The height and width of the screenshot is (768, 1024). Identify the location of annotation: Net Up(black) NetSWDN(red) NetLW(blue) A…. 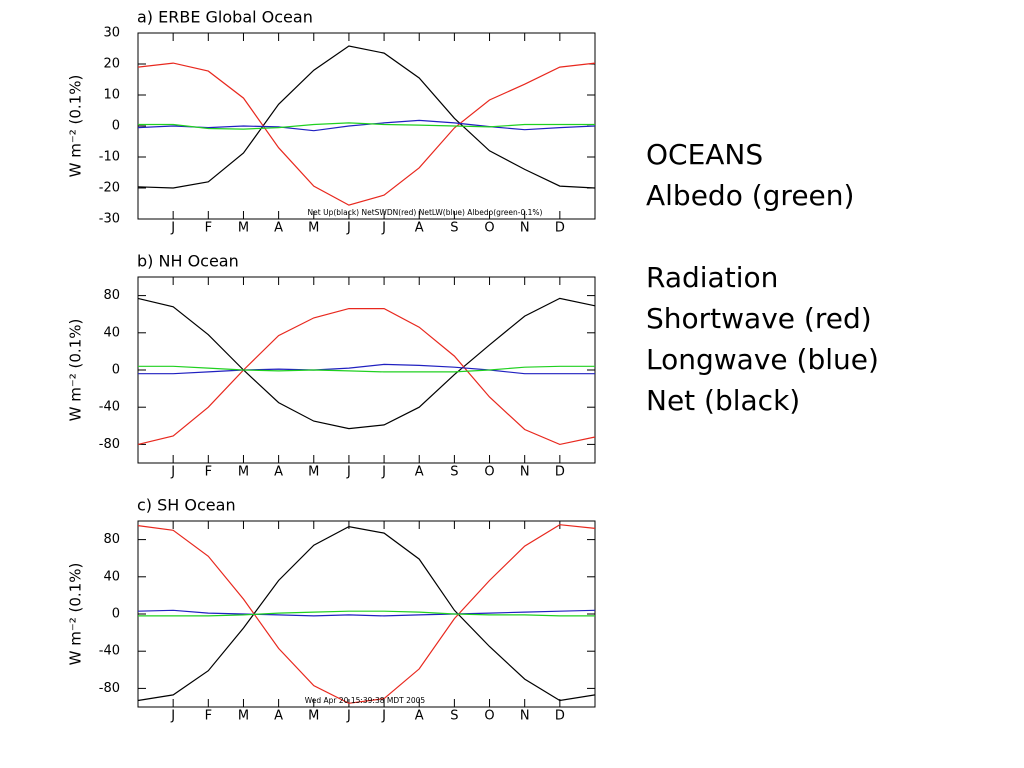
(425, 212).